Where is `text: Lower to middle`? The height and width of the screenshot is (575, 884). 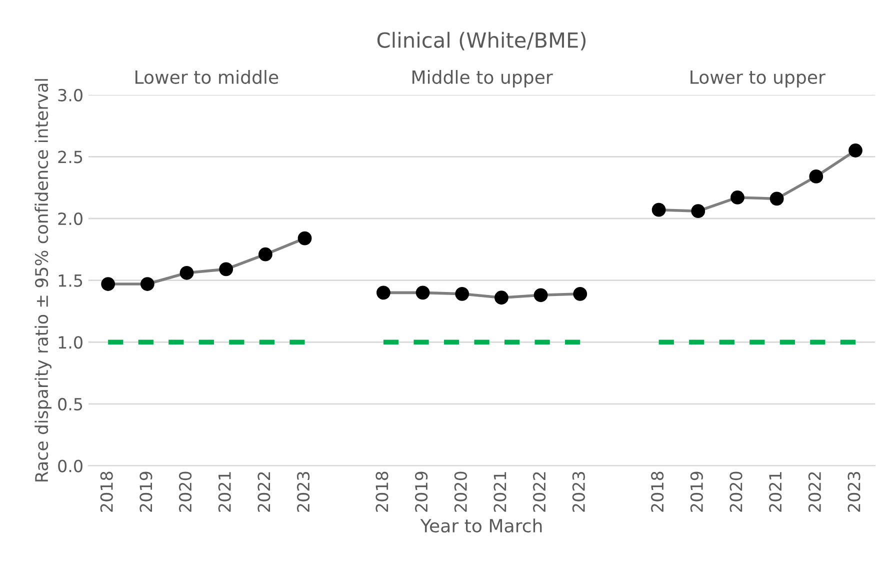
text: Lower to middle is located at coordinates (207, 77).